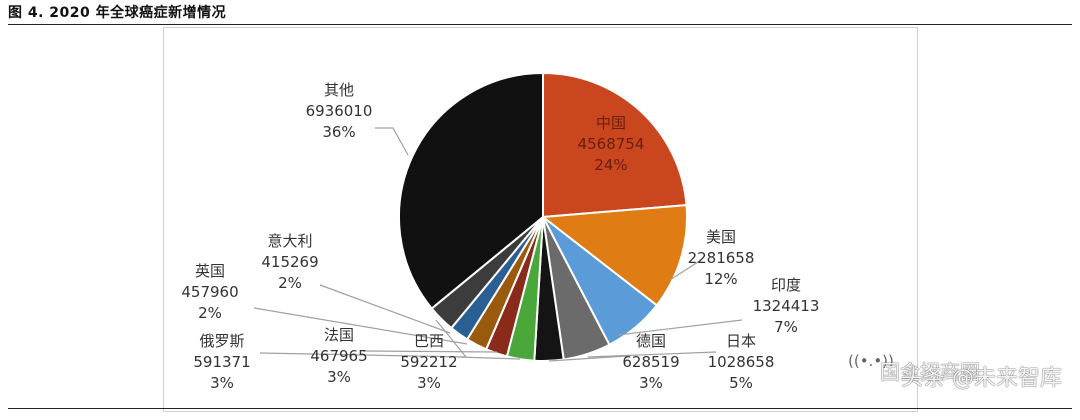  What do you see at coordinates (338, 356) in the screenshot?
I see `slice-data-label: 法国 467965 3%` at bounding box center [338, 356].